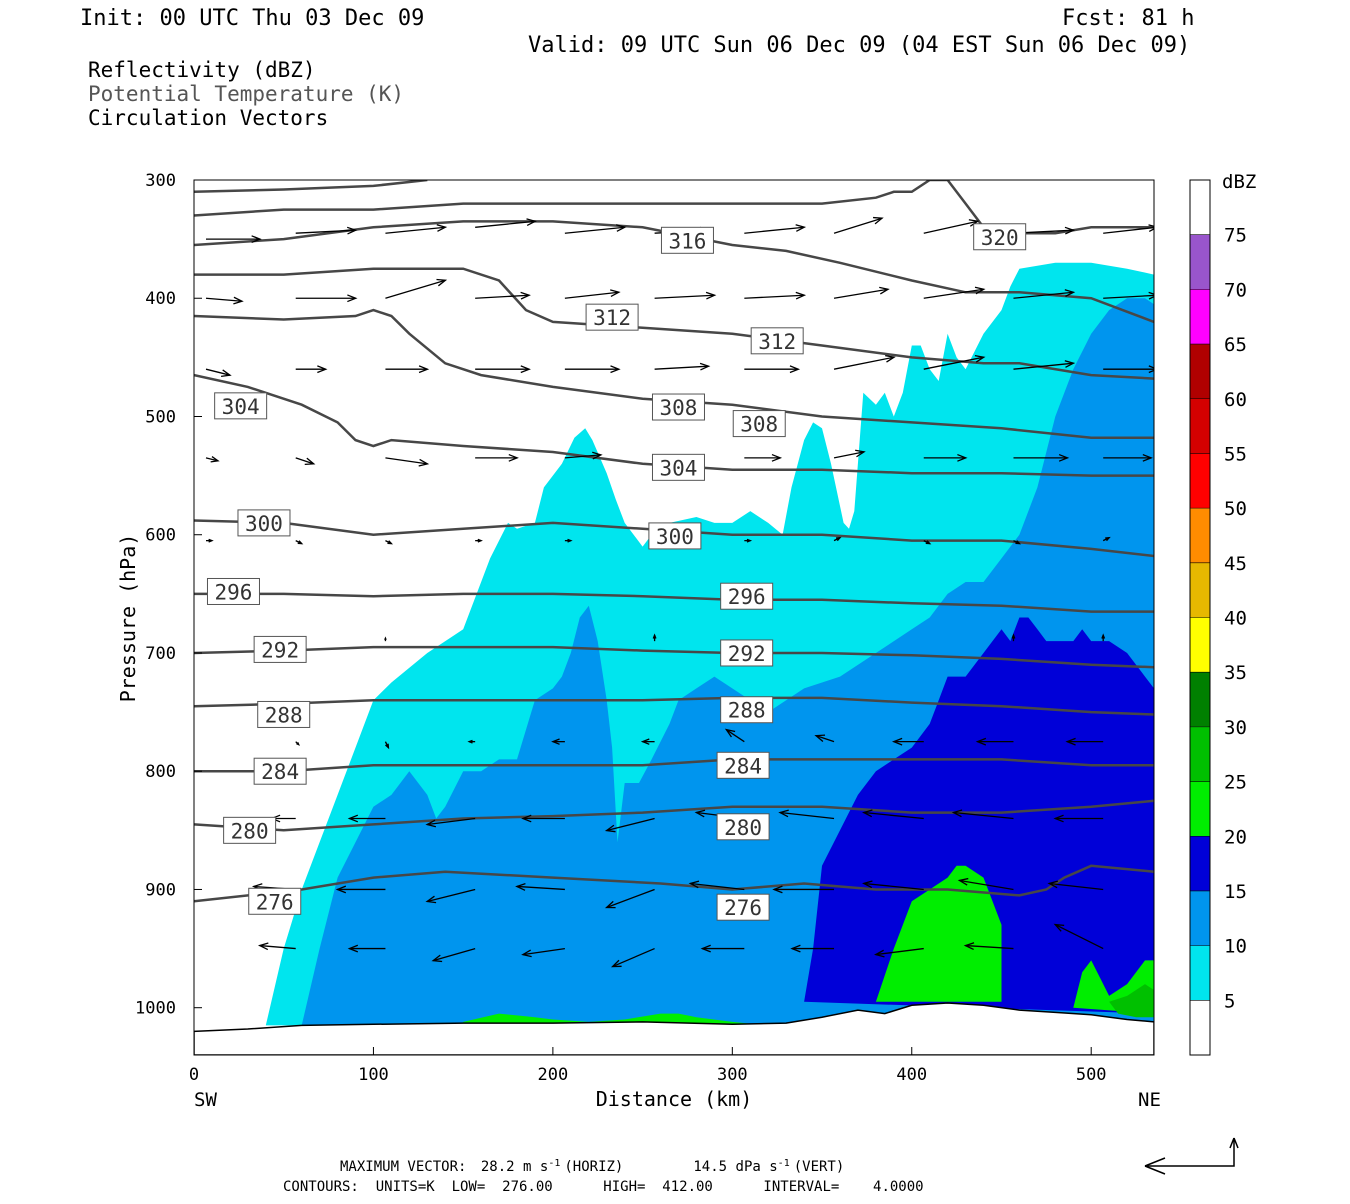  Describe the element at coordinates (679, 468) in the screenshot. I see `svg-text: 304` at that location.